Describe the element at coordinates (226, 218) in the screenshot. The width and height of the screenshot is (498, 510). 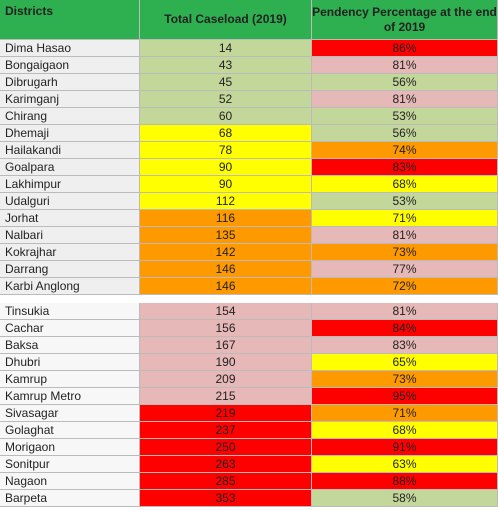
I see `caseload-cell: 116` at that location.